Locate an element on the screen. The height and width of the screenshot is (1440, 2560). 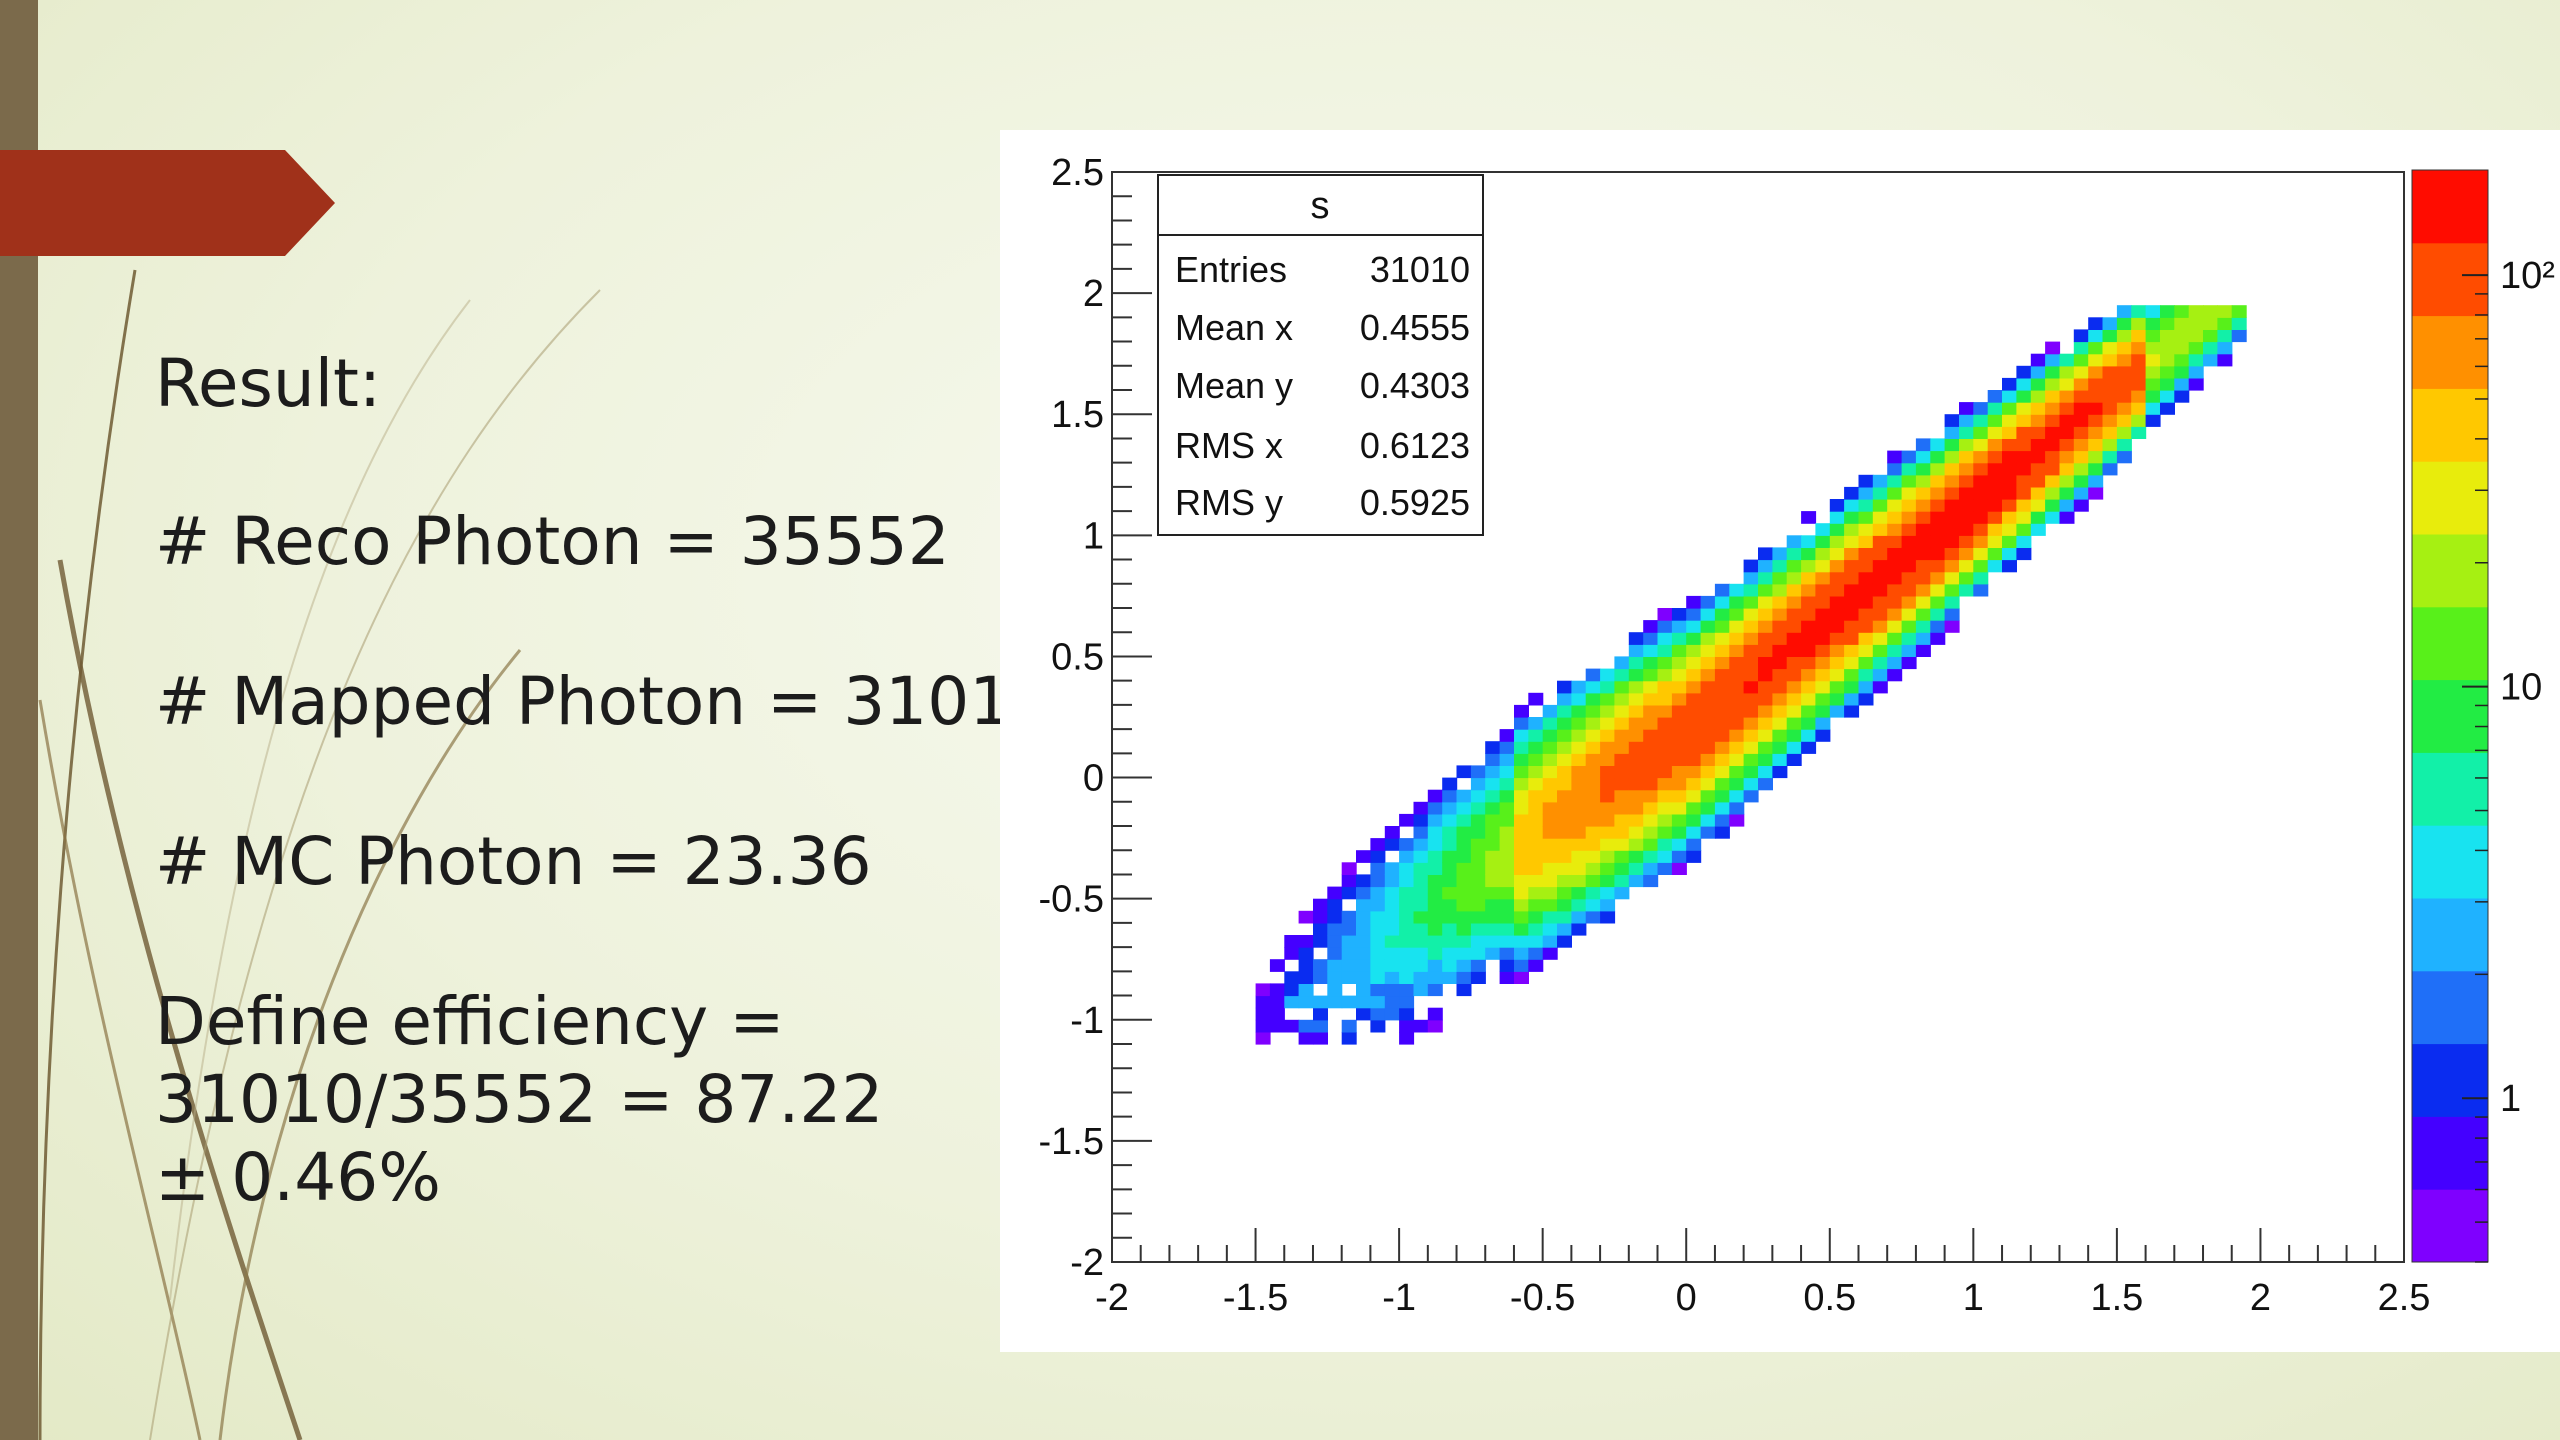
stats-rmsy-label: RMS y is located at coordinates (1229, 502).